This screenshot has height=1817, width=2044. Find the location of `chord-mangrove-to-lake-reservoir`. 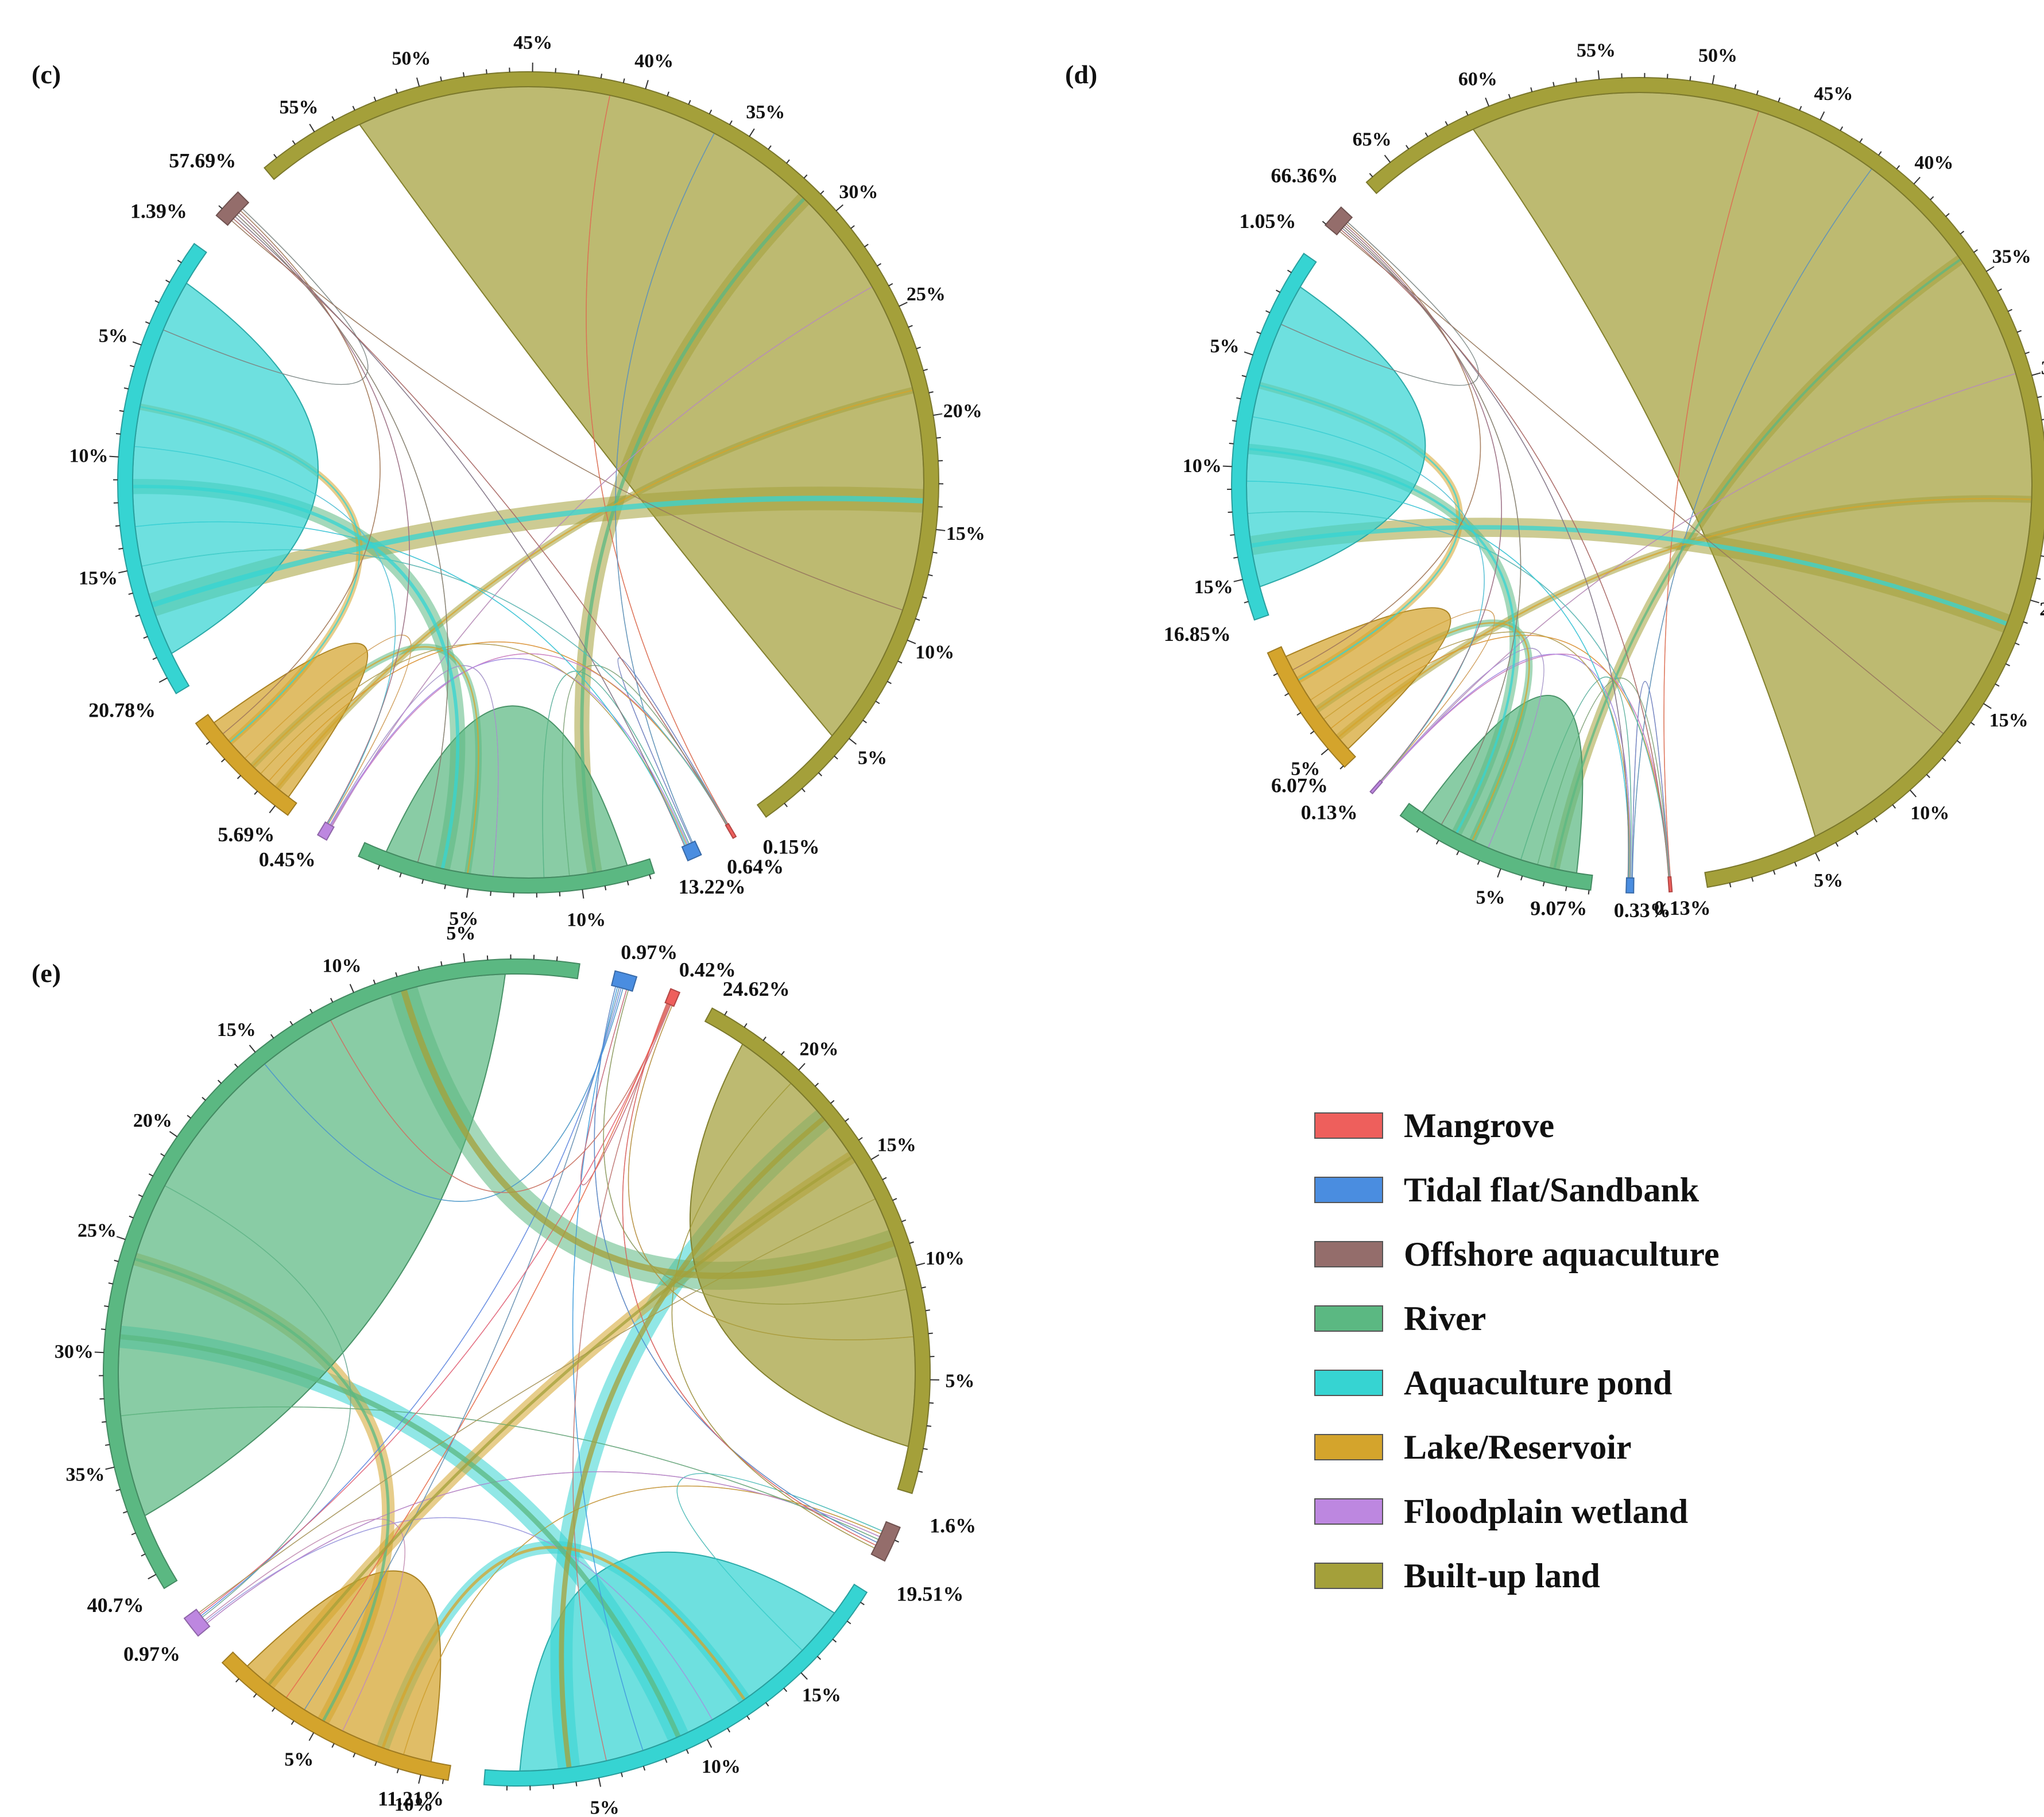

chord-mangrove-to-lake-reservoir is located at coordinates (477, 1350).